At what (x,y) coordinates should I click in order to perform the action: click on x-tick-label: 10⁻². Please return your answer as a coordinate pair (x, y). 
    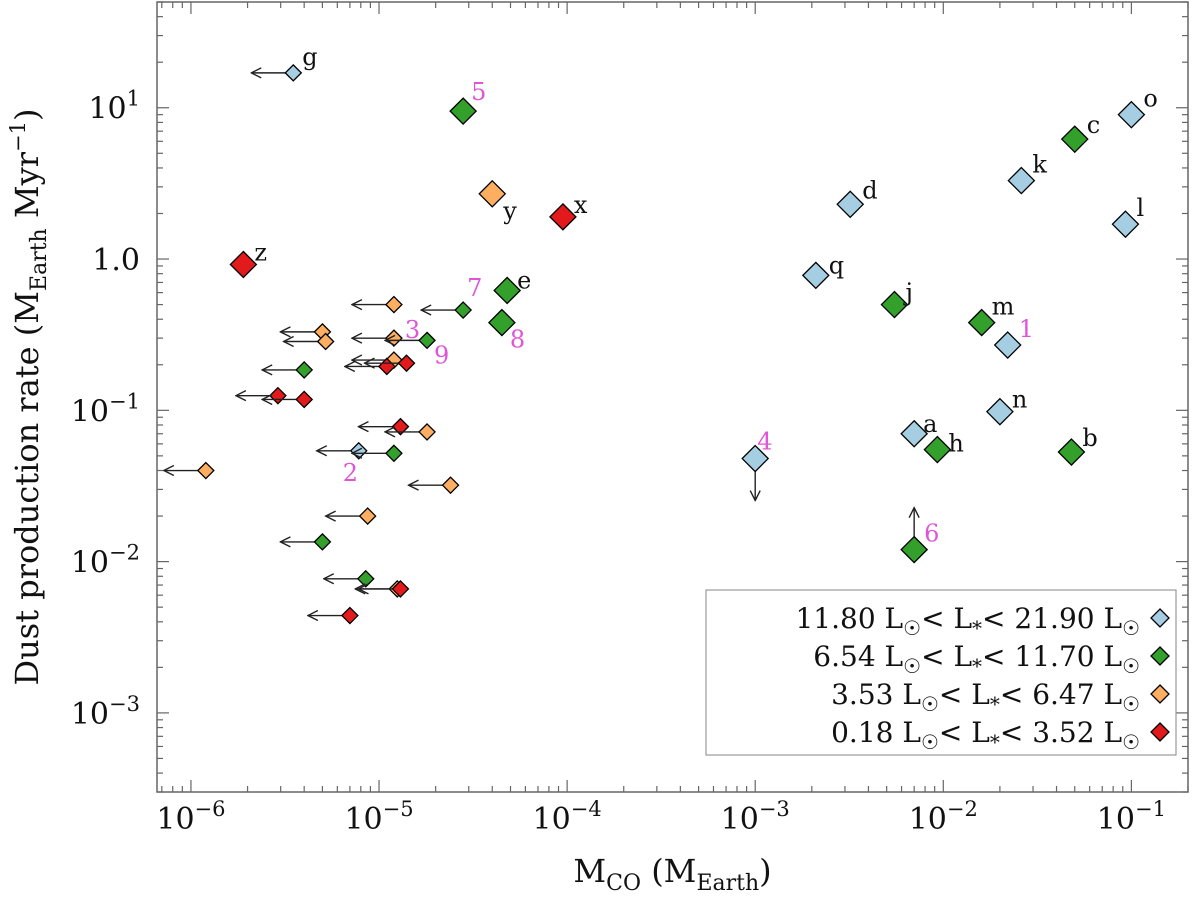
    Looking at the image, I should click on (943, 817).